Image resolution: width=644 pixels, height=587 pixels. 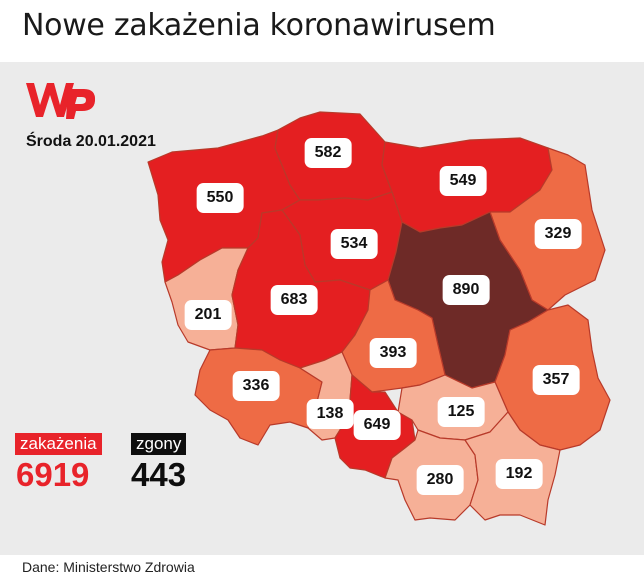 What do you see at coordinates (556, 380) in the screenshot?
I see `region-value-lubelskie: 357` at bounding box center [556, 380].